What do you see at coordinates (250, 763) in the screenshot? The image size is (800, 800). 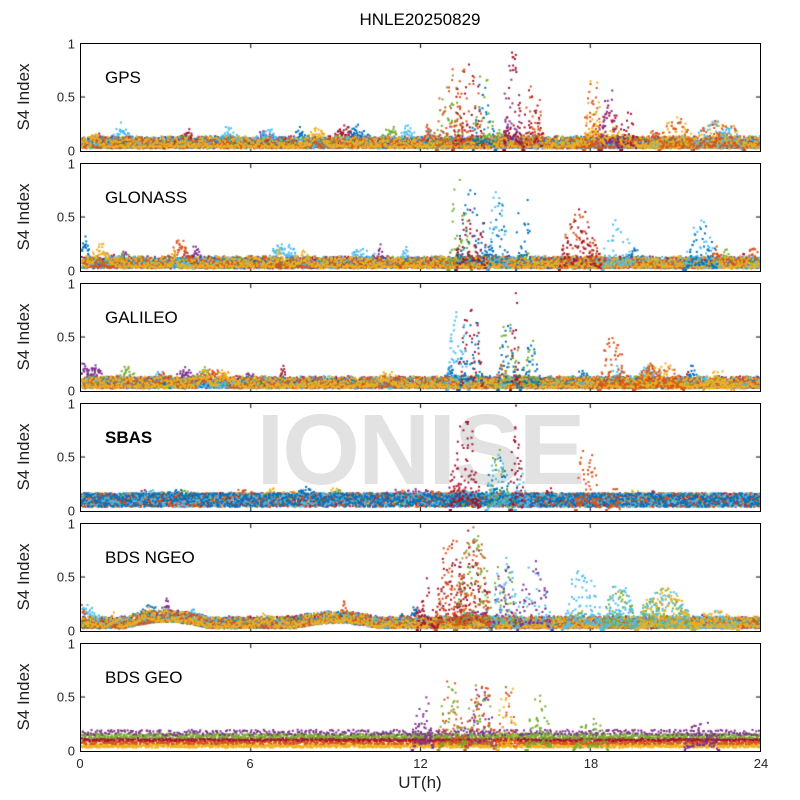 I see `x-tick-label-6: 6` at bounding box center [250, 763].